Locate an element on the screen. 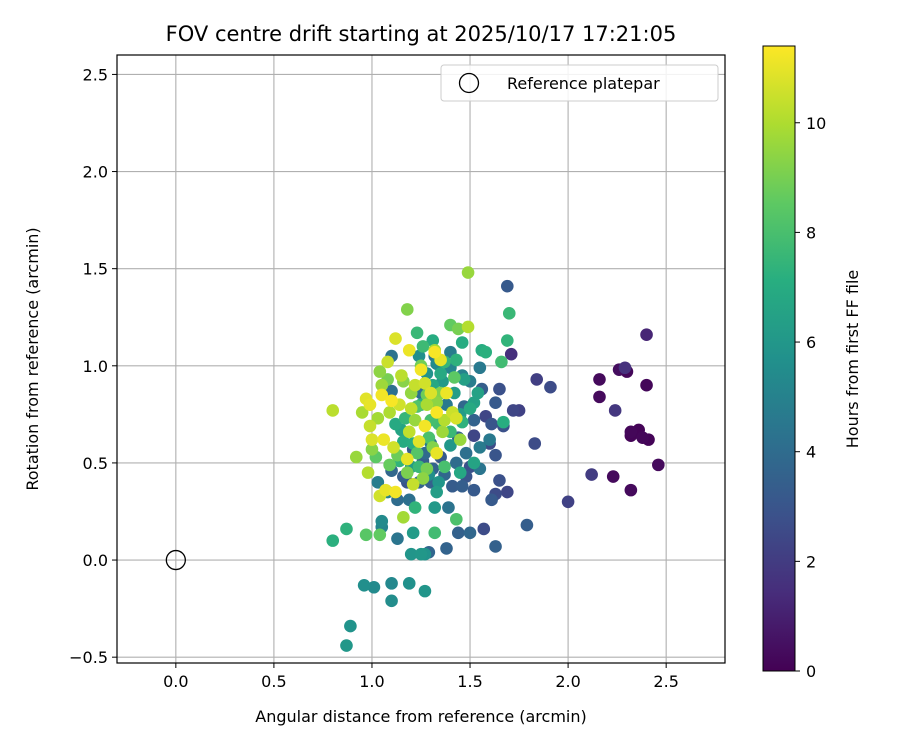 This screenshot has width=900, height=750. reference-platepar-marker is located at coordinates (175, 560).